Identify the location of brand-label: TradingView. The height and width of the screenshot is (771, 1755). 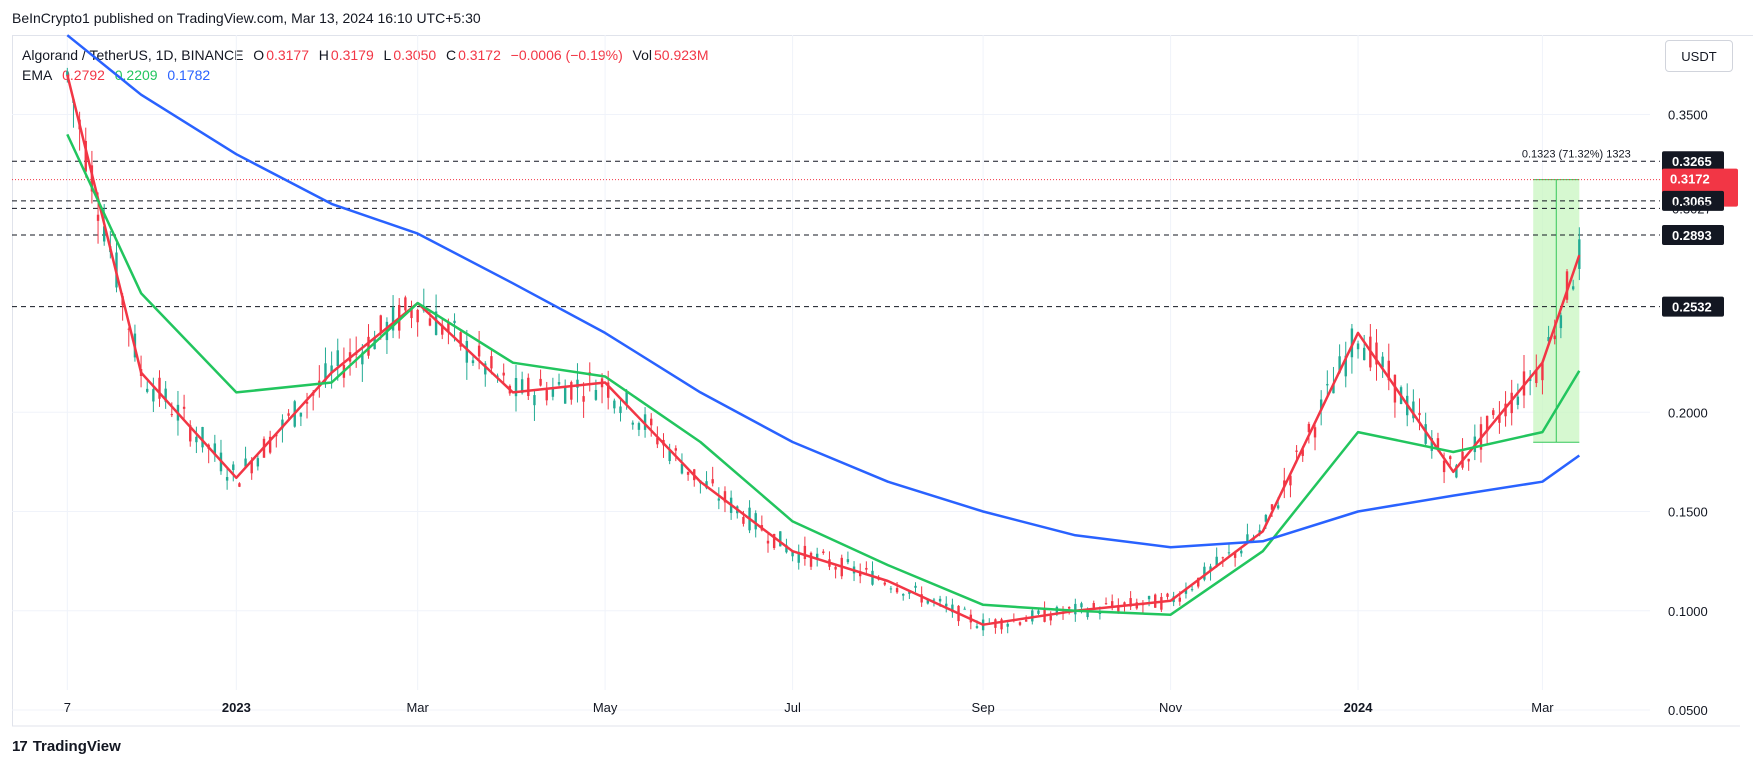
(76, 746).